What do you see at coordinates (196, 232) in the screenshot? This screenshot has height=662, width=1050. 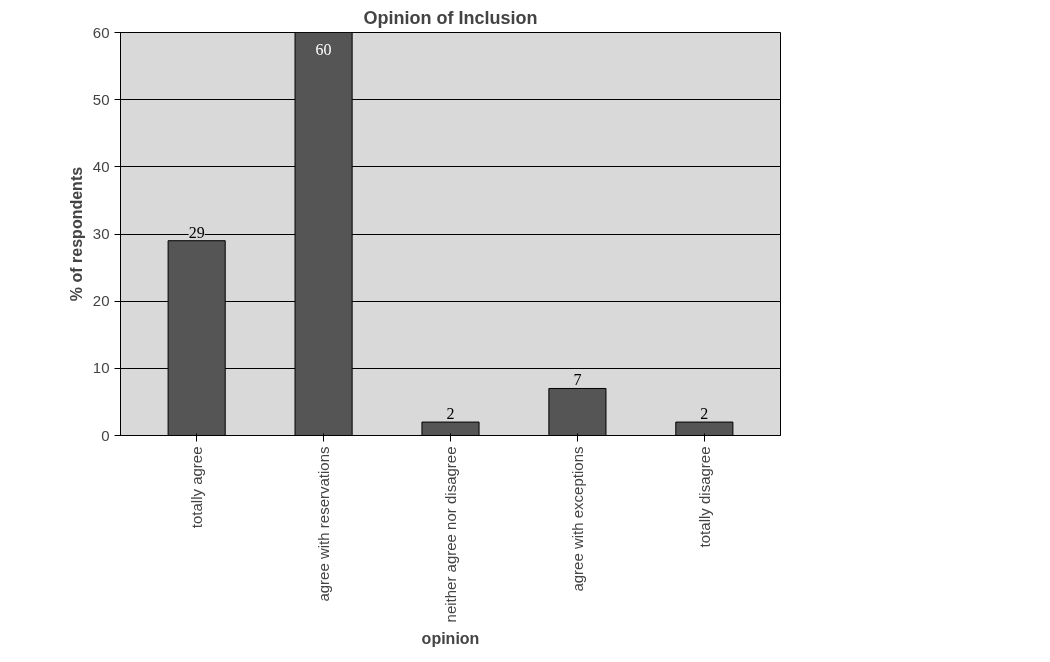 I see `data-label: 29` at bounding box center [196, 232].